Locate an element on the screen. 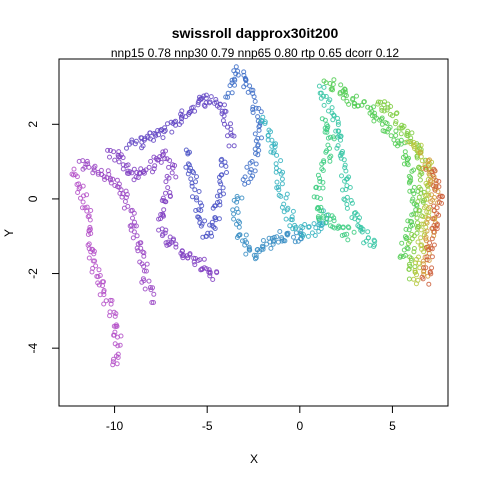  chart-title: swissroll dapprox30it200 is located at coordinates (255, 33).